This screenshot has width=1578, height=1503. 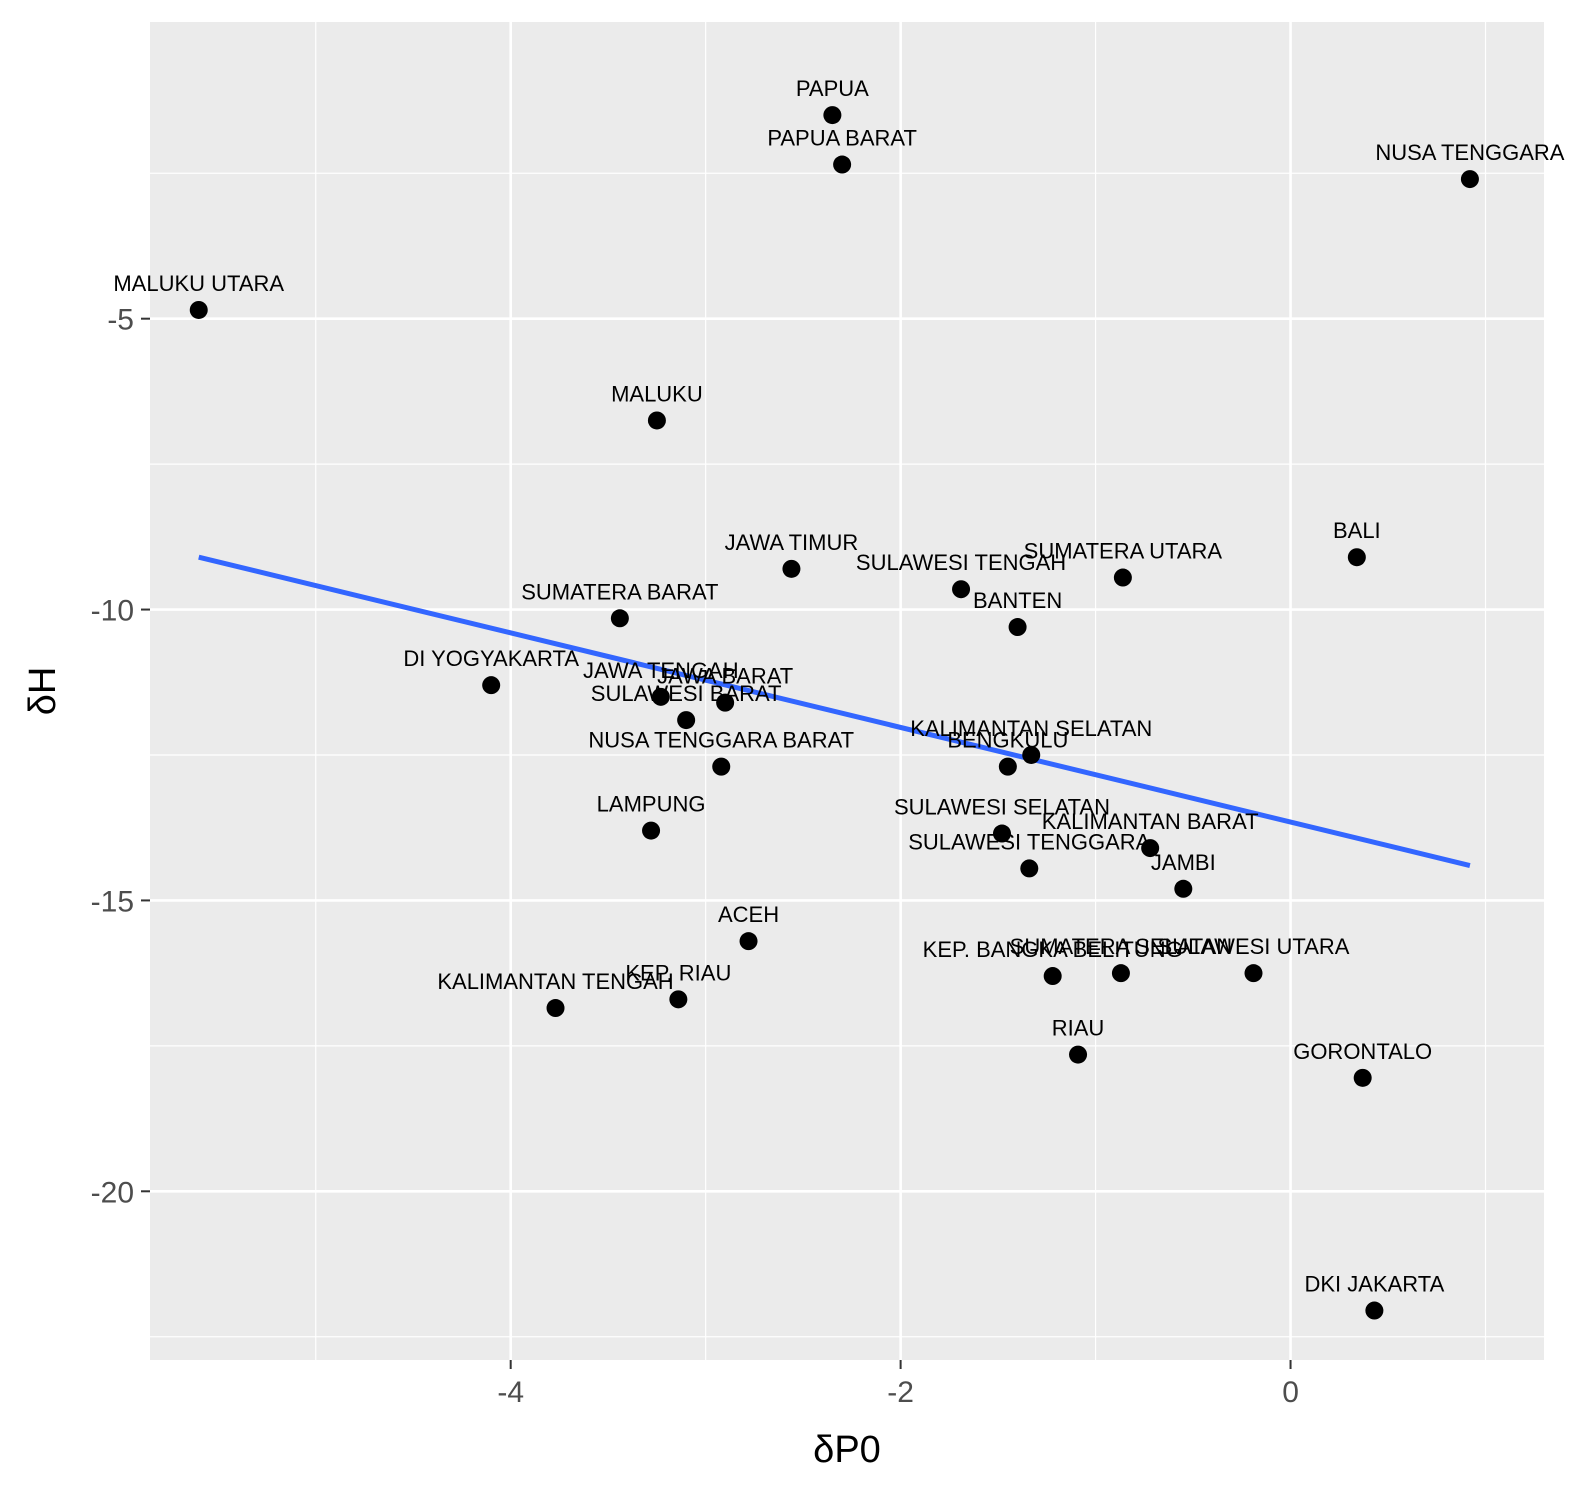 What do you see at coordinates (120, 756) in the screenshot?
I see `y-axis: -5 -10 -15 -20` at bounding box center [120, 756].